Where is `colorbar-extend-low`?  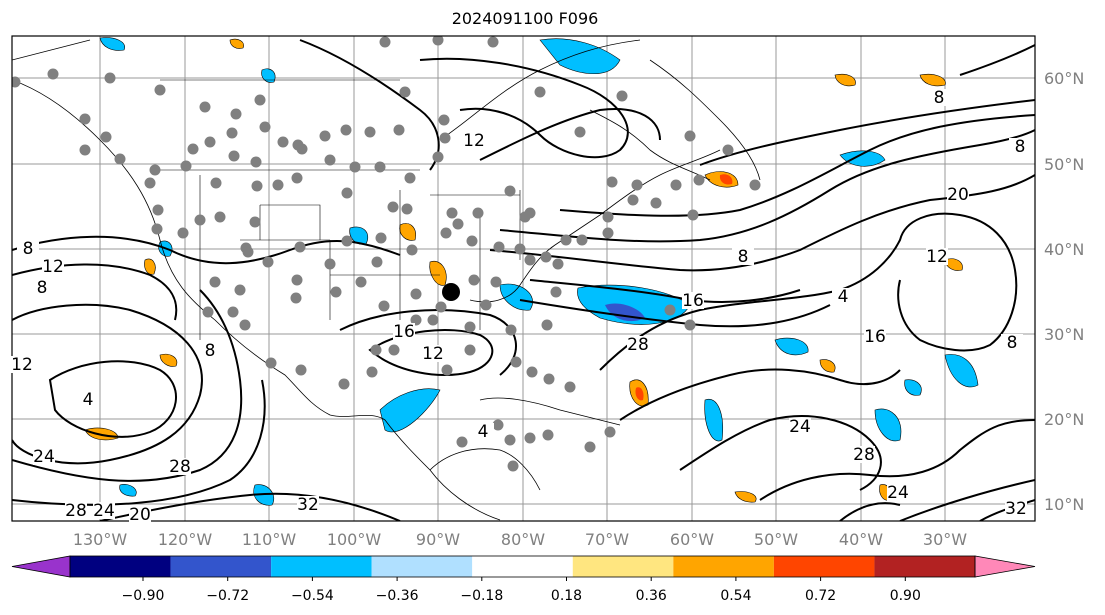
colorbar-extend-low is located at coordinates (41, 566).